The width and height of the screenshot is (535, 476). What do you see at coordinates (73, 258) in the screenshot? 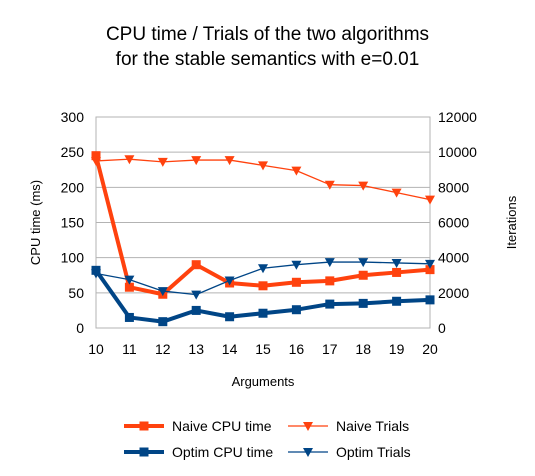
I see `y-left-tick-label: 100` at bounding box center [73, 258].